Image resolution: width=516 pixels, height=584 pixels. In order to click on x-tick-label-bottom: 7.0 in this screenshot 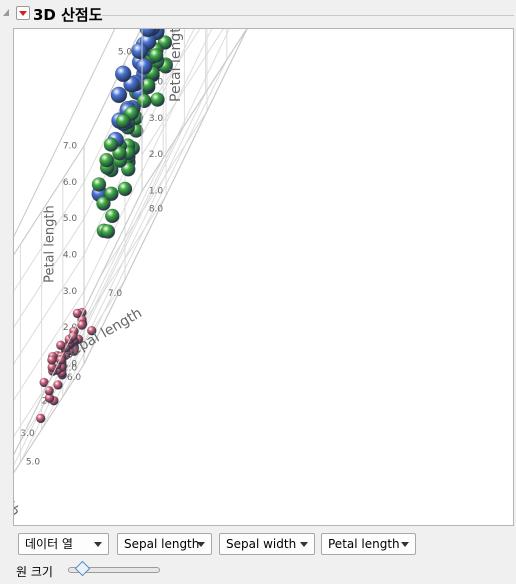, I will do `click(115, 294)`.